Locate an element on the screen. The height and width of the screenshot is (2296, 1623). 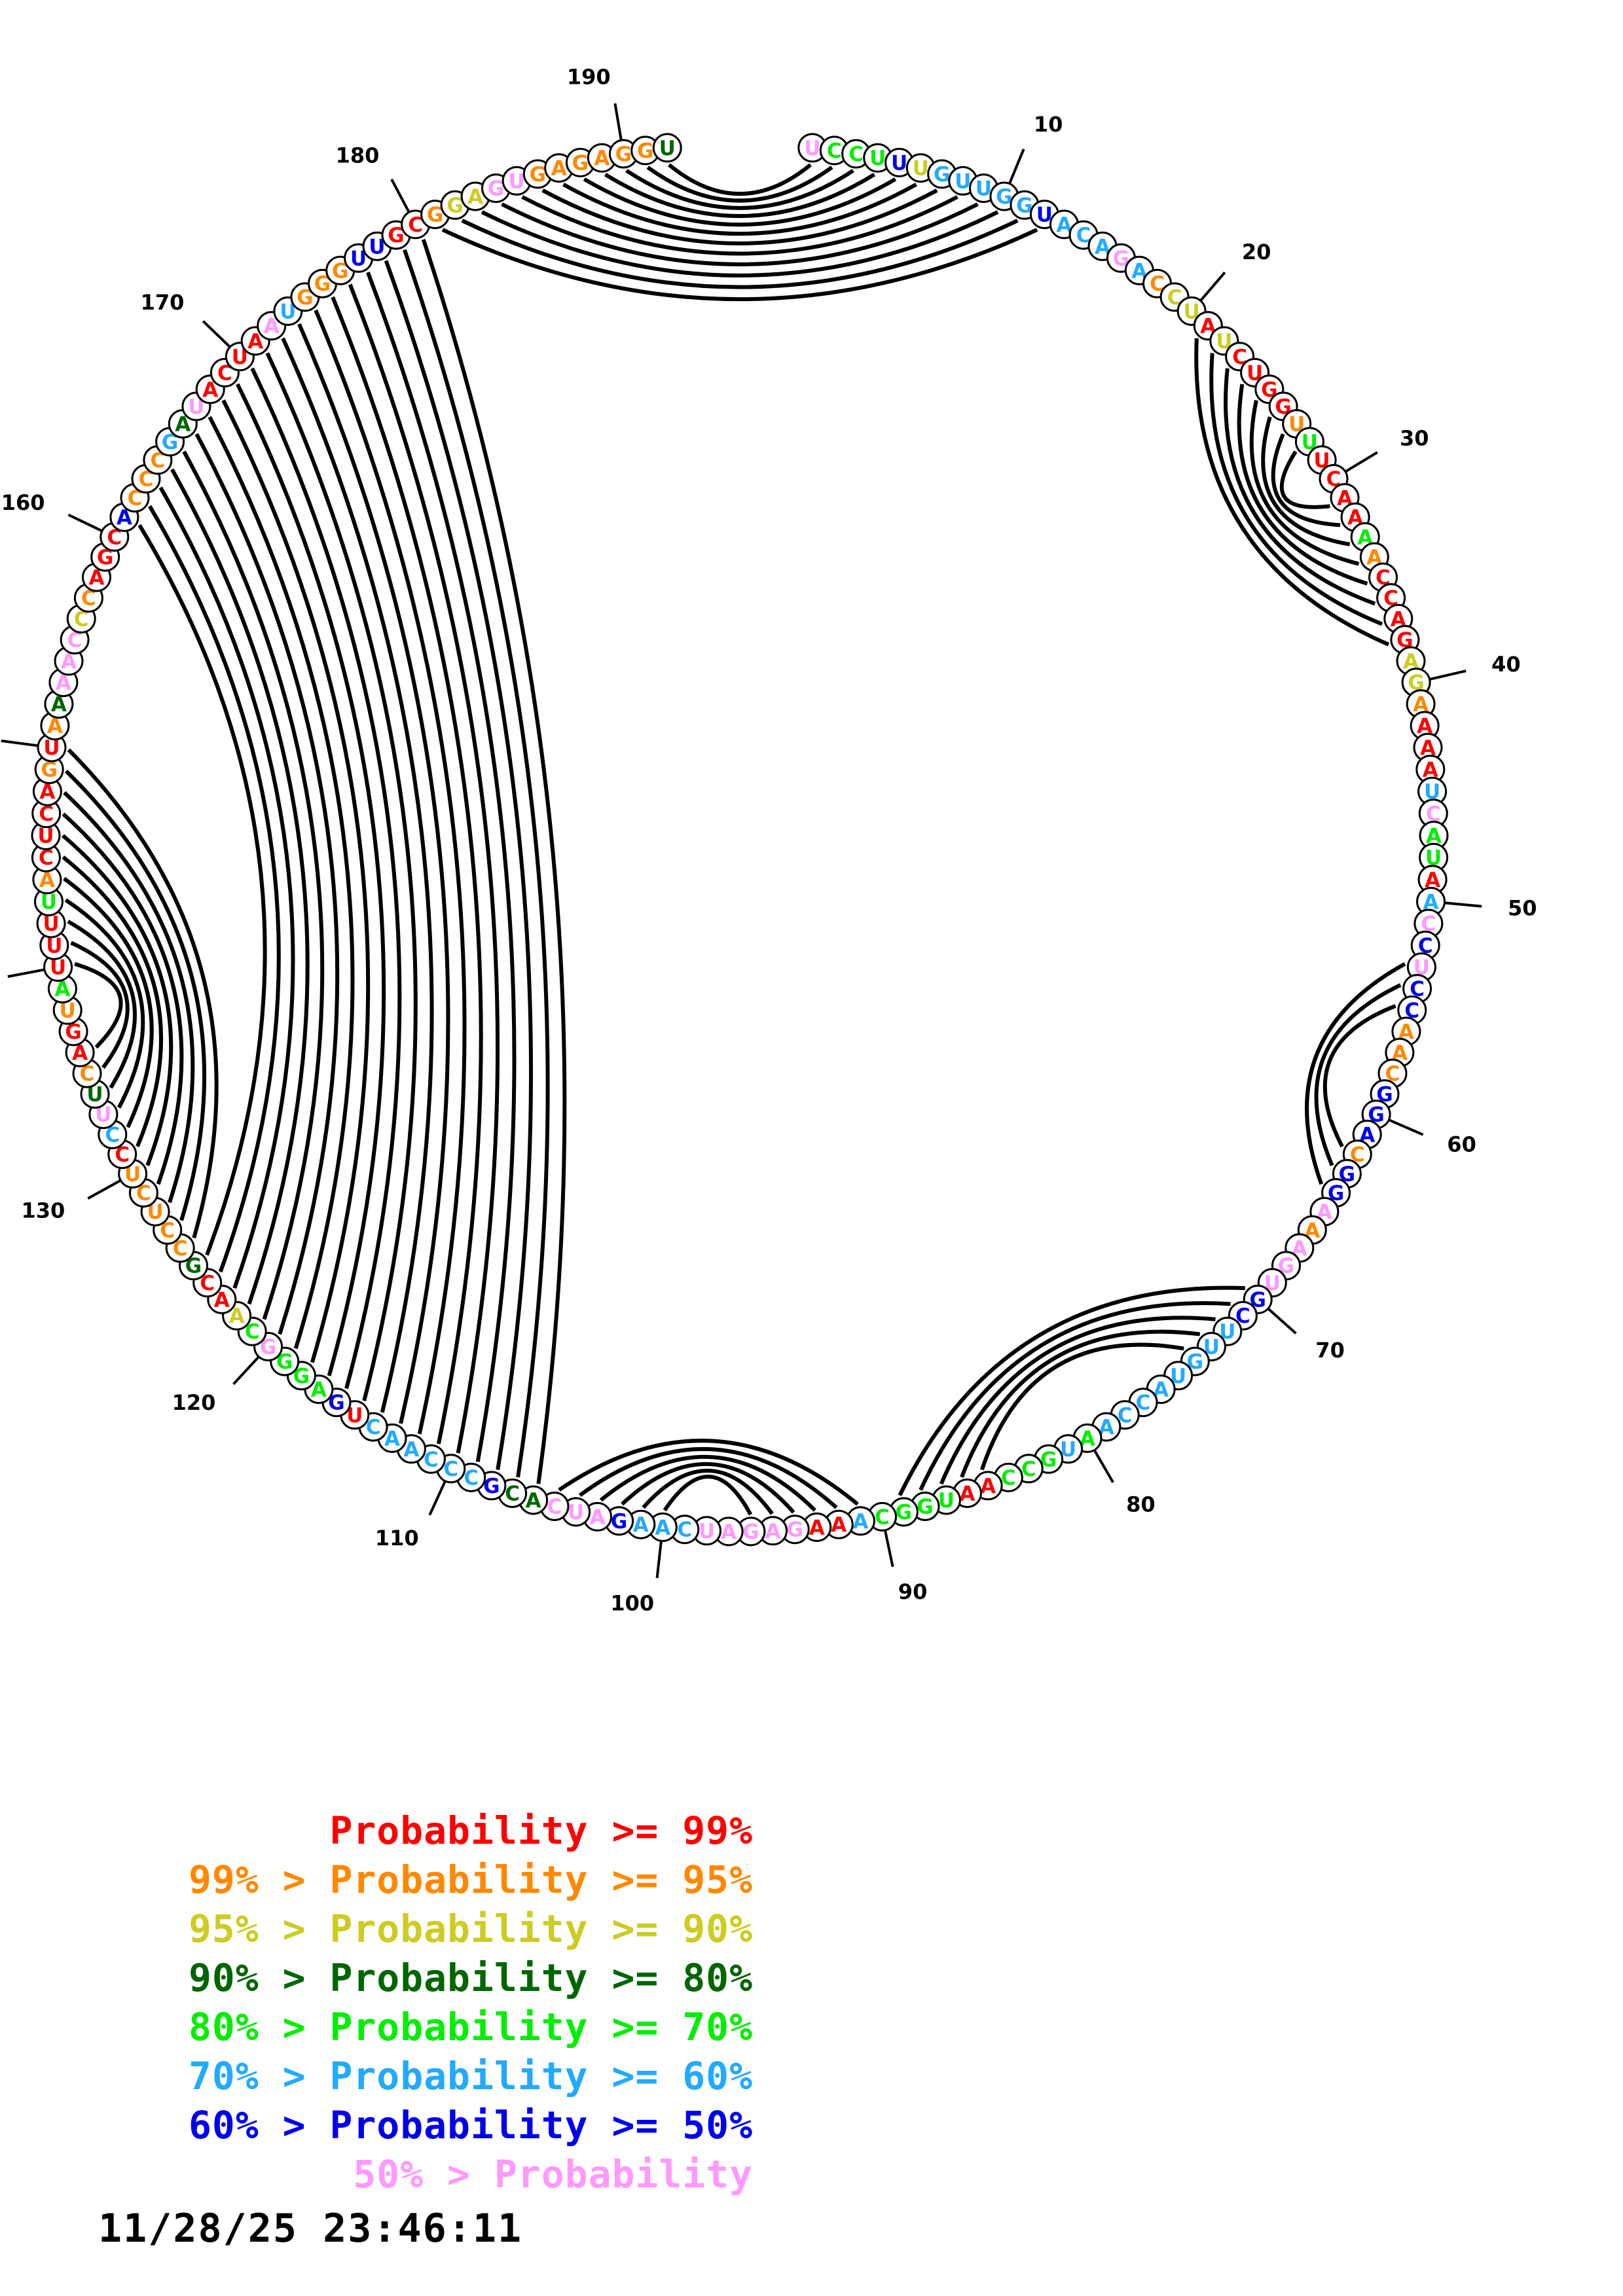
nucleotide-148: A is located at coordinates (47, 791).